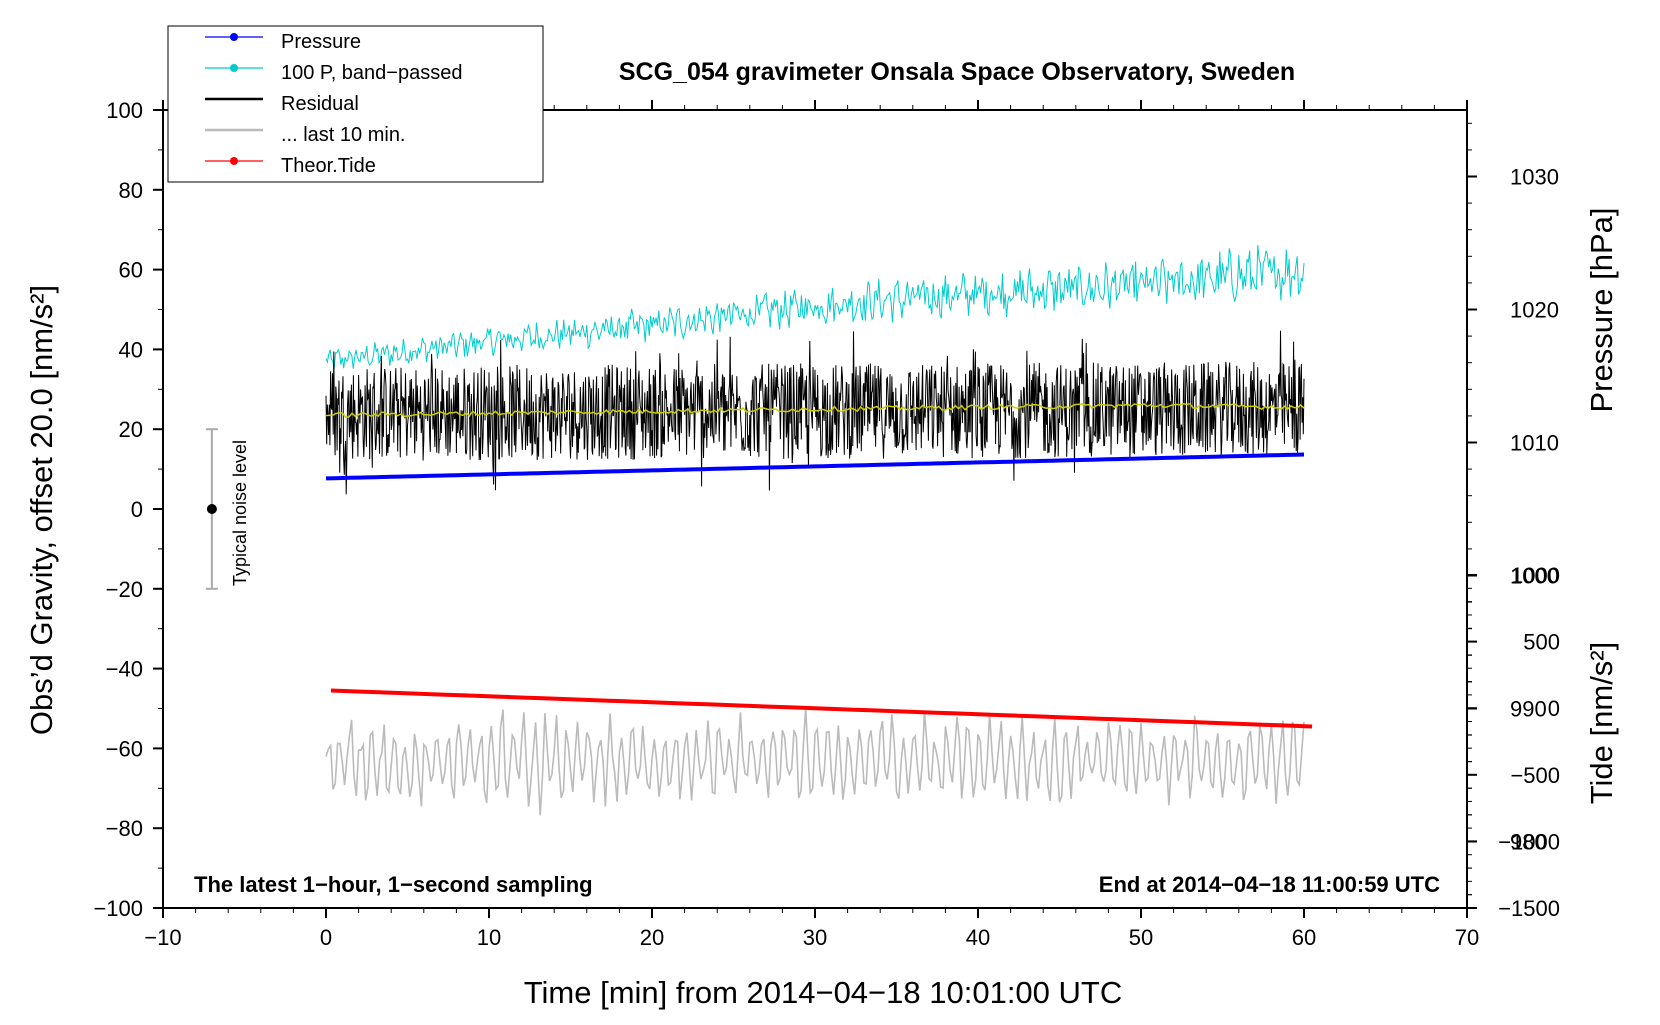  I want to click on y-tick-label: −80, so click(124, 828).